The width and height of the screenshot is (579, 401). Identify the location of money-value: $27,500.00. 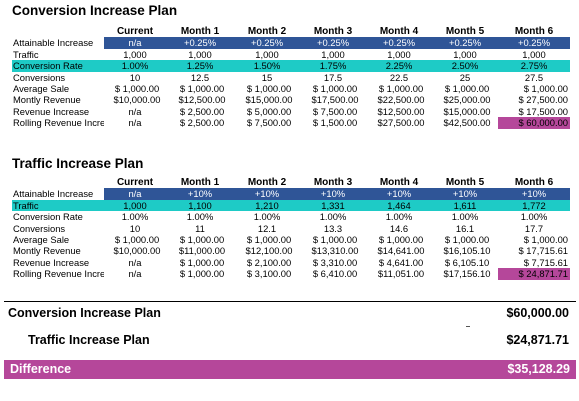
(401, 123).